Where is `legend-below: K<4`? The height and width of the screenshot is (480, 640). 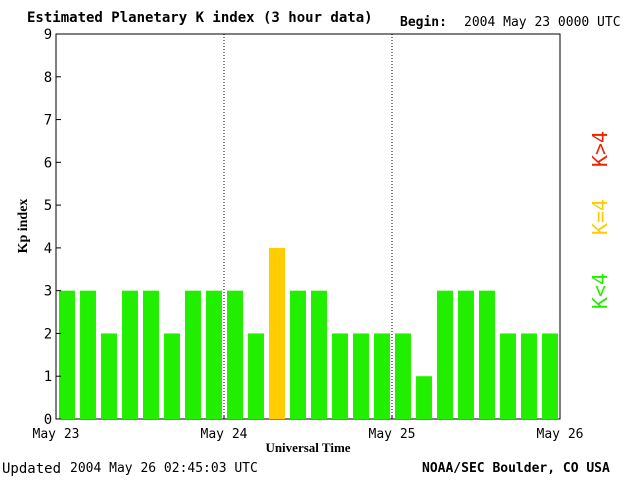 legend-below: K<4 is located at coordinates (600, 291).